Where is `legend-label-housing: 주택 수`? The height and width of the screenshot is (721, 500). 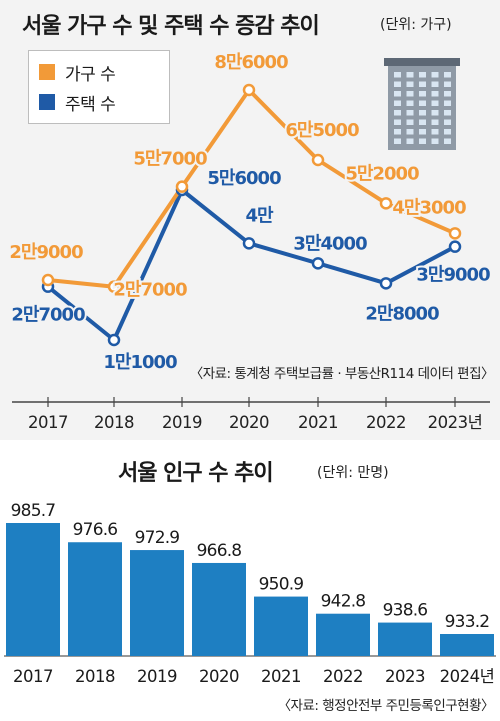
legend-label-housing: 주택 수 is located at coordinates (90, 104).